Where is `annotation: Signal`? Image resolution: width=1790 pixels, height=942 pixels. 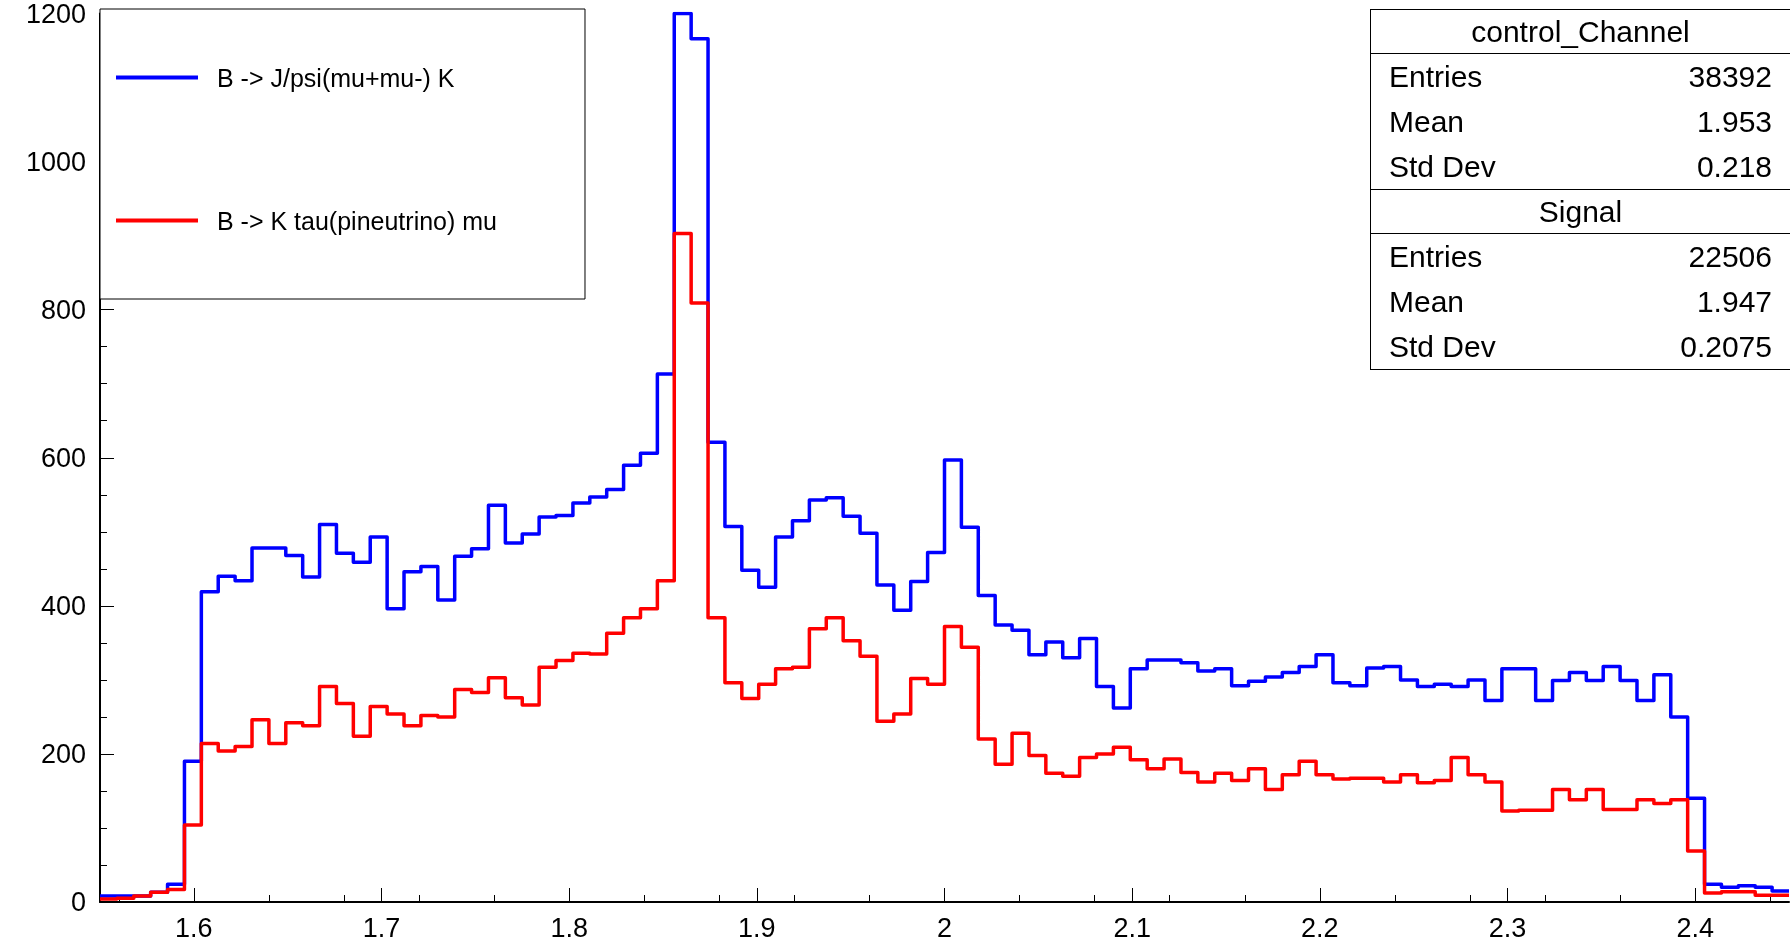
annotation: Signal is located at coordinates (1580, 211).